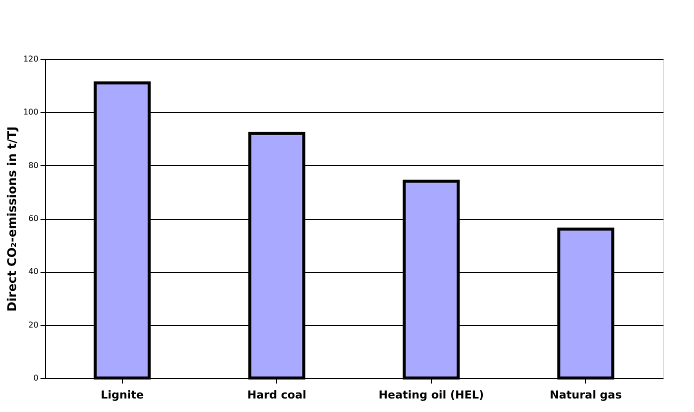 The height and width of the screenshot is (412, 694). Describe the element at coordinates (35, 378) in the screenshot. I see `y-tick-label: 0` at that location.